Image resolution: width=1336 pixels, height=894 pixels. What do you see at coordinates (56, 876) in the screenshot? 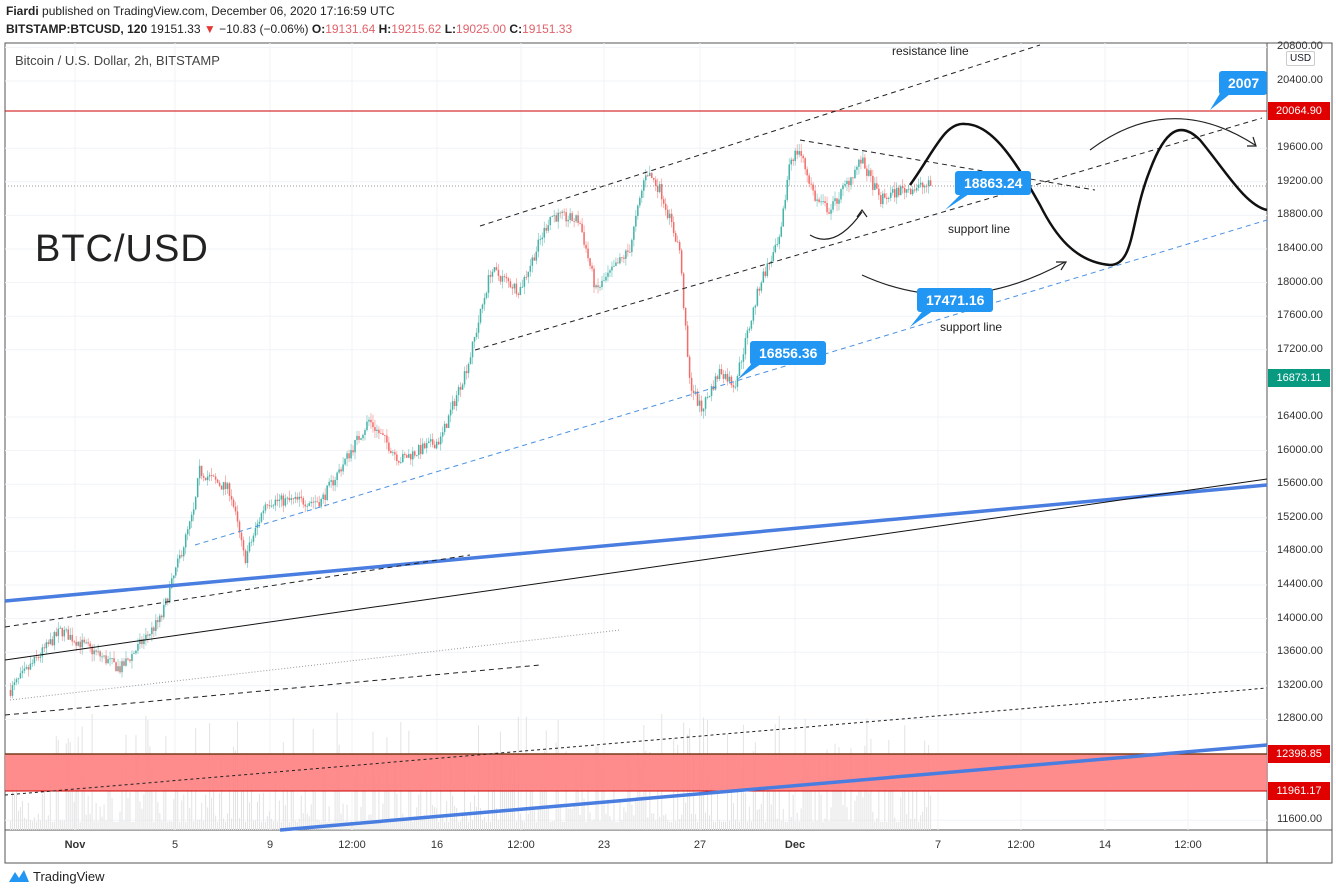
I see `tradingview-logo: TradingView` at bounding box center [56, 876].